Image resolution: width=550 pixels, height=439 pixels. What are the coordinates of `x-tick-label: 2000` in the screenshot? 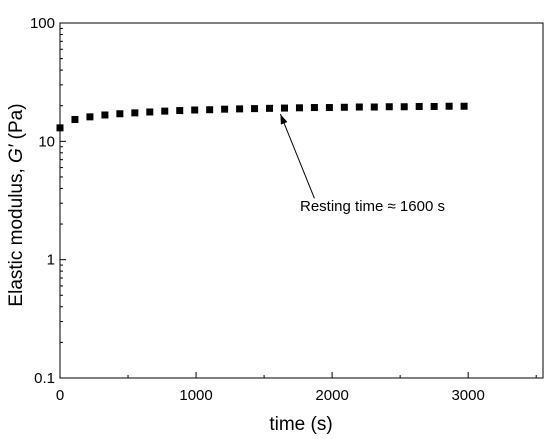 It's located at (331, 395).